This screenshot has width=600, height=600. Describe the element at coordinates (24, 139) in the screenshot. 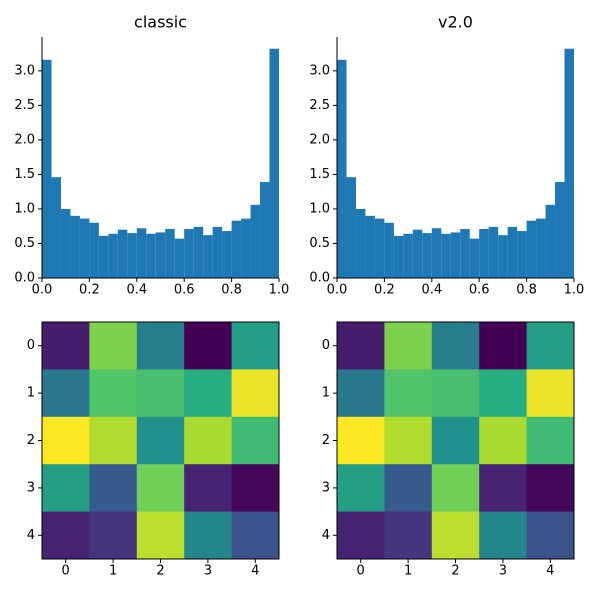

I see `y-tick-label: 2.0` at that location.